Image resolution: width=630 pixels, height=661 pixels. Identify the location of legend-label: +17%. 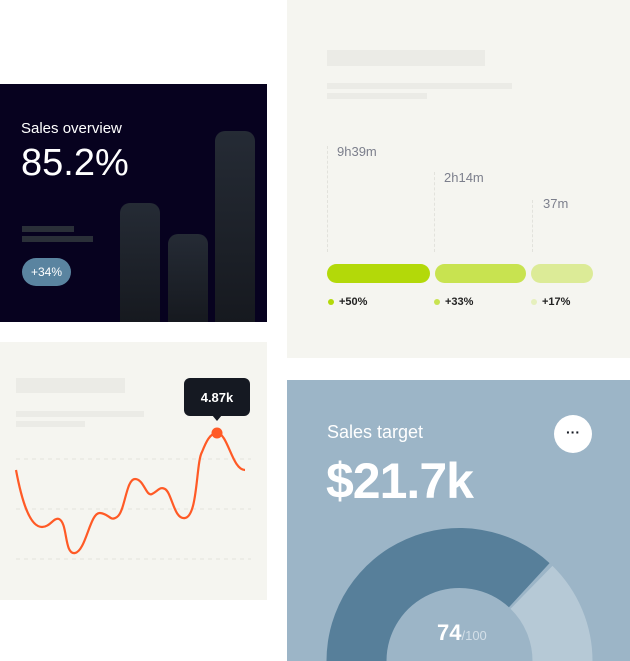
(556, 302).